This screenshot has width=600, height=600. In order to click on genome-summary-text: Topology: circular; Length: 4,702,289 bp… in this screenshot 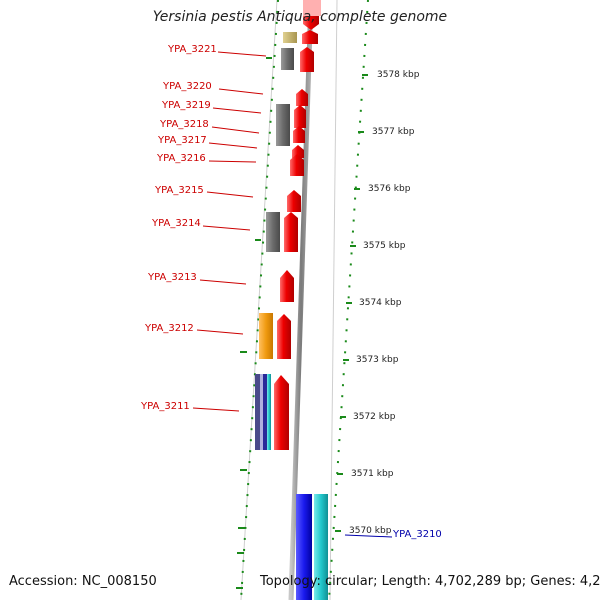, I will do `click(430, 581)`.